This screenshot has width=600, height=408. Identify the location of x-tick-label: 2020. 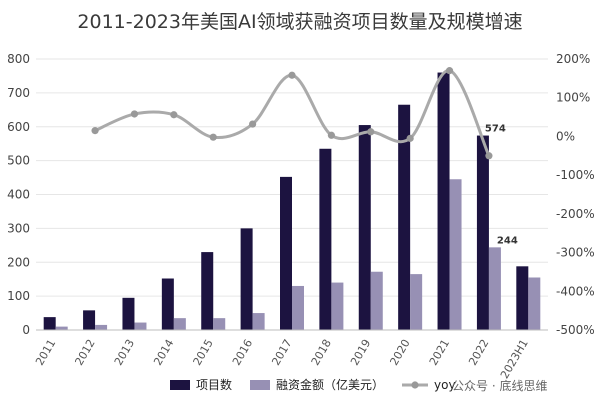
(399, 352).